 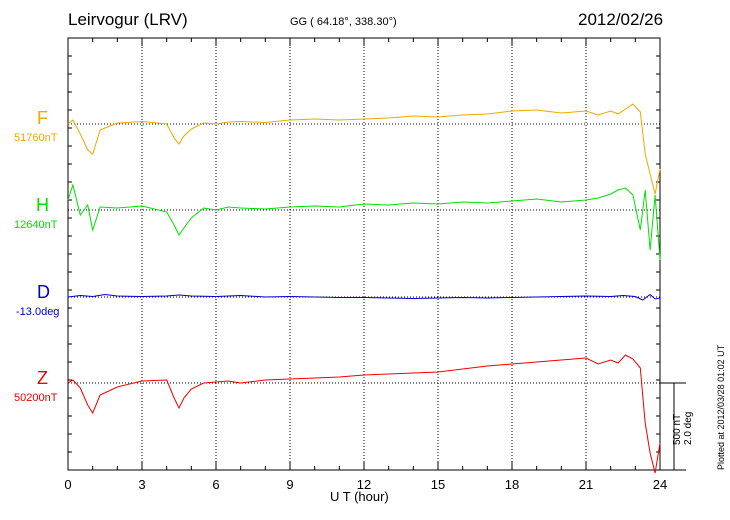 I want to click on plotted-timestamp: Plotted at 2012/03/28 01:02 UT, so click(x=721, y=407).